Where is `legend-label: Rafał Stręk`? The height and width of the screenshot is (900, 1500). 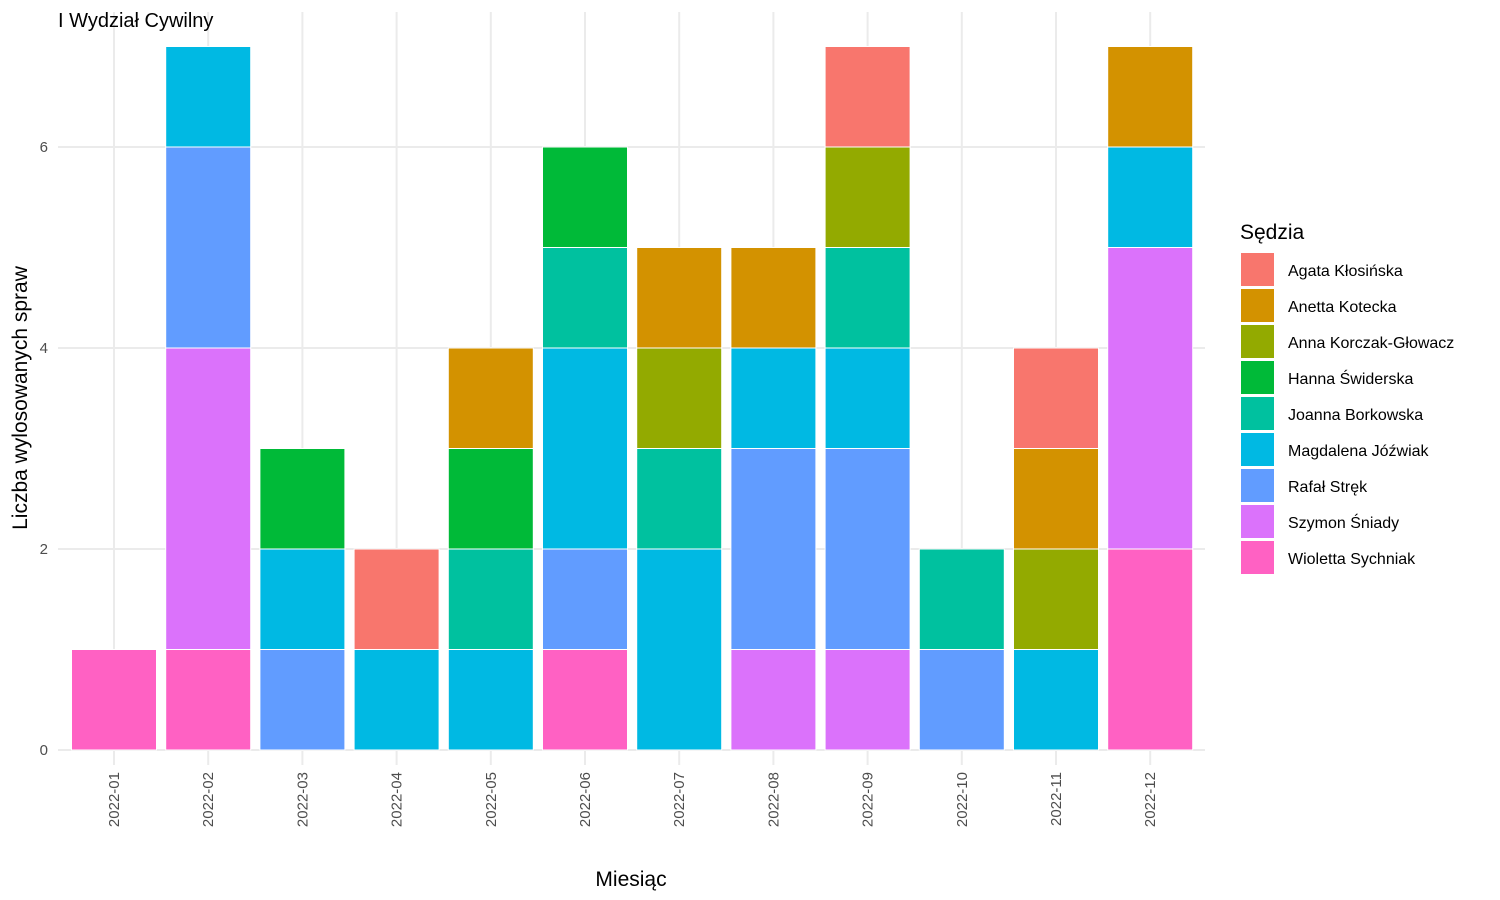
legend-label: Rafał Stręk is located at coordinates (1328, 487).